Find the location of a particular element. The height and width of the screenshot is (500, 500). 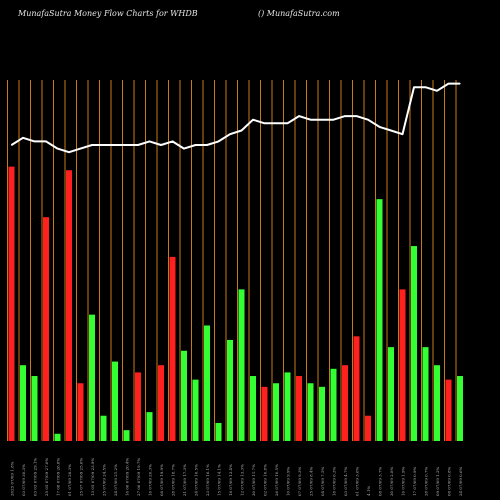

x-tick-label: 24 07/09 0.6% is located at coordinates (460, 481).